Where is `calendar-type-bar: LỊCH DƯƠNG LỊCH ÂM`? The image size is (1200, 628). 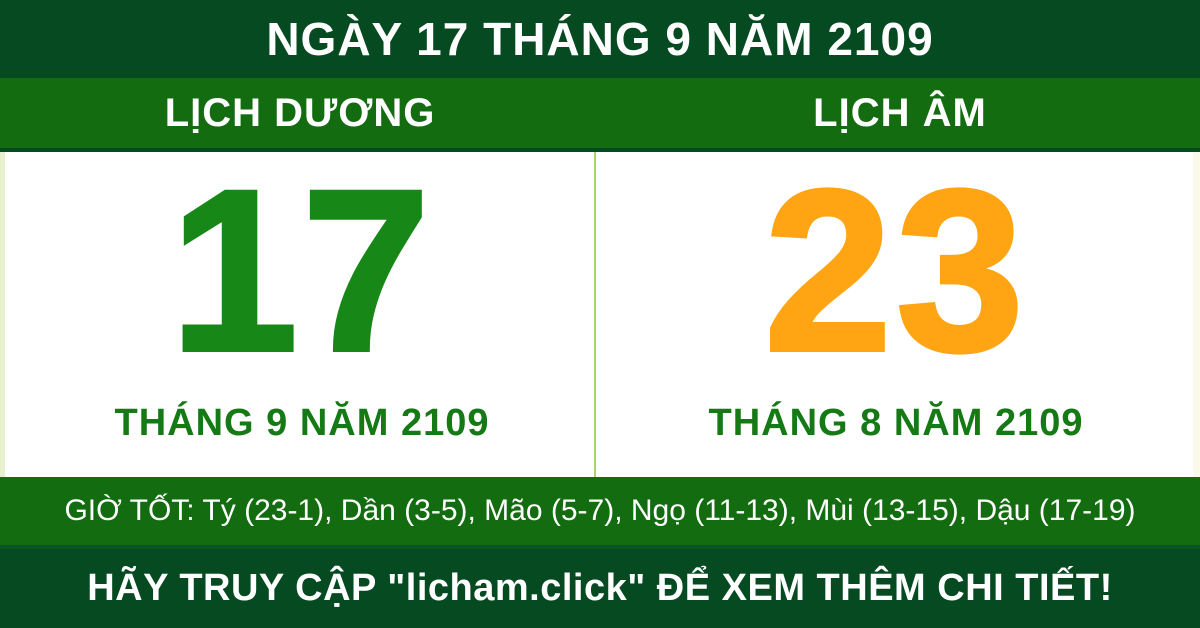 calendar-type-bar: LỊCH DƯƠNG LỊCH ÂM is located at coordinates (600, 115).